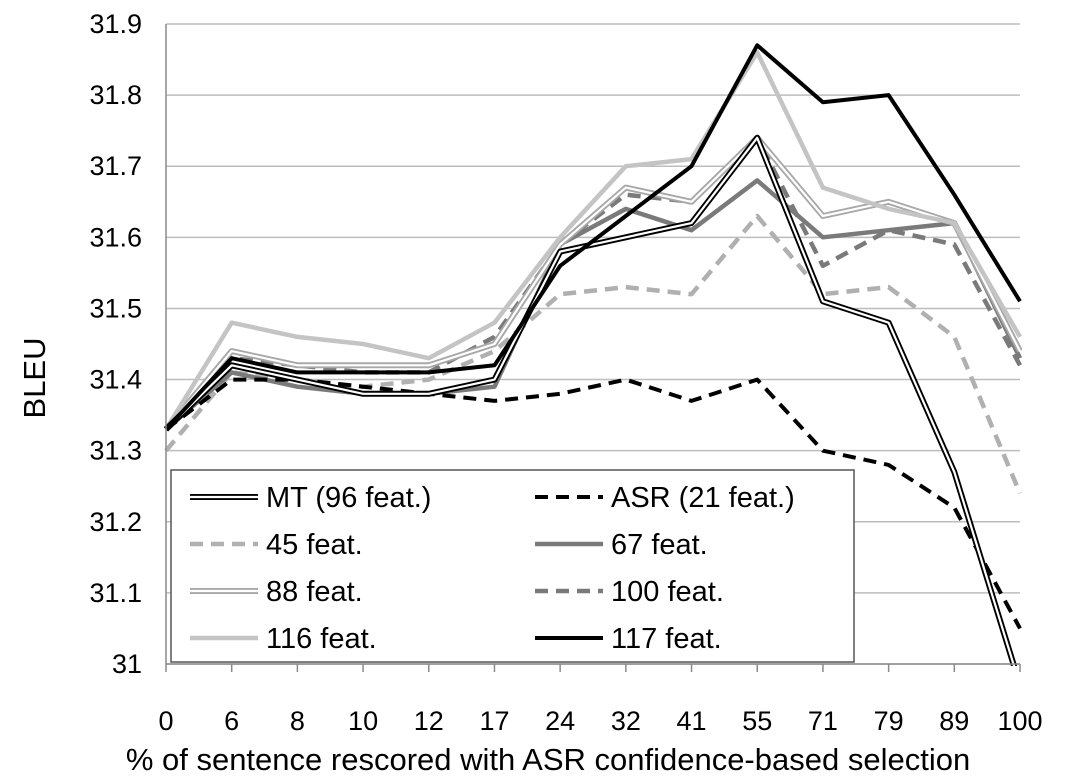 Image resolution: width=1086 pixels, height=782 pixels. What do you see at coordinates (600, 721) in the screenshot?
I see `x-tick-labels: 0 6 8 10 12 17 24 32 41 55 71 79 89 100` at bounding box center [600, 721].